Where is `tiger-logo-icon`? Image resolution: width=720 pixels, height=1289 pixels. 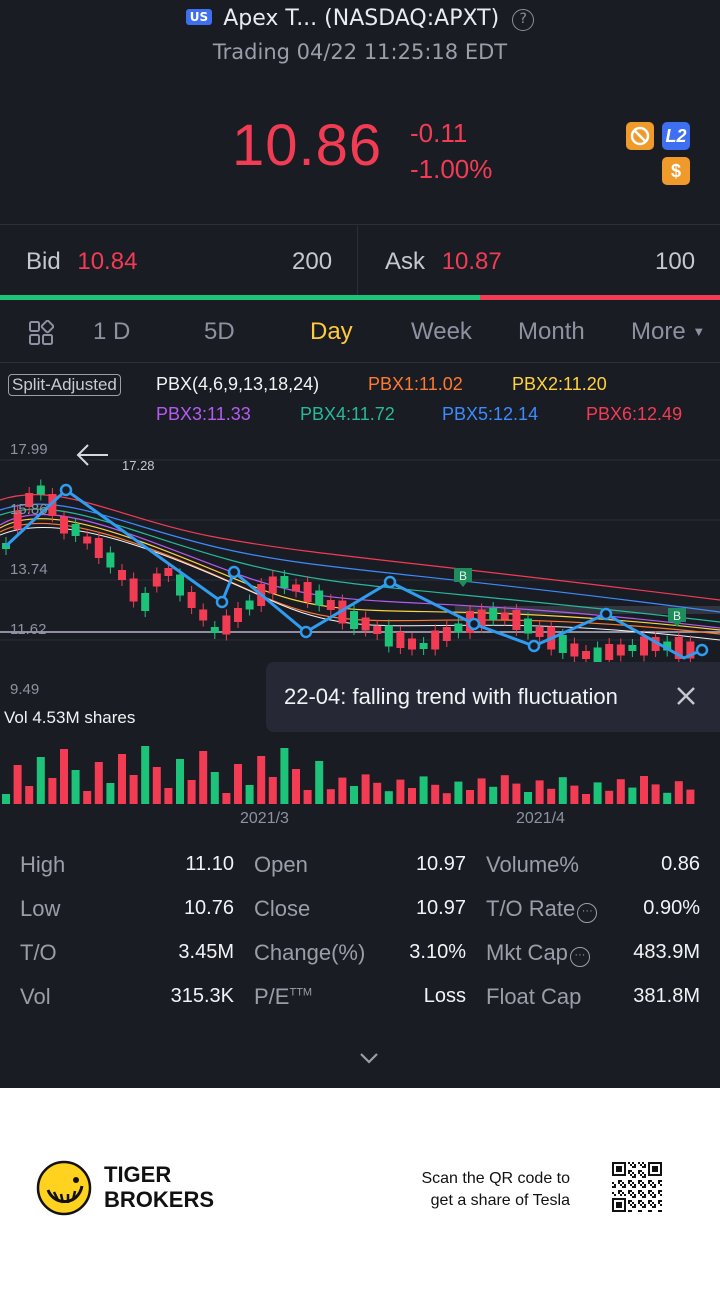 tiger-logo-icon is located at coordinates (64, 1188).